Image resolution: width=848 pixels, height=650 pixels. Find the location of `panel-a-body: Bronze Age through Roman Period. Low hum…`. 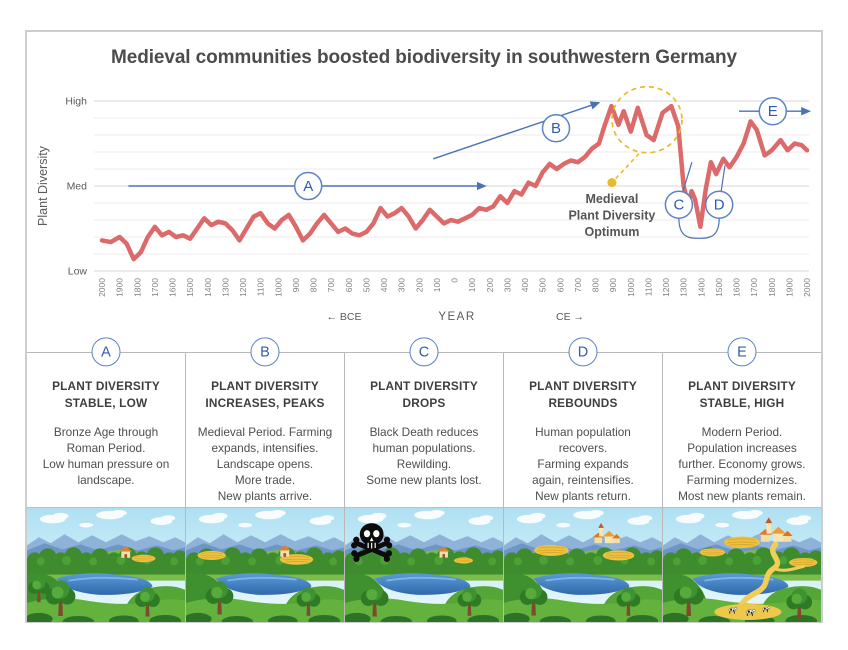

panel-a-body: Bronze Age through Roman Period. Low hum… is located at coordinates (106, 456).